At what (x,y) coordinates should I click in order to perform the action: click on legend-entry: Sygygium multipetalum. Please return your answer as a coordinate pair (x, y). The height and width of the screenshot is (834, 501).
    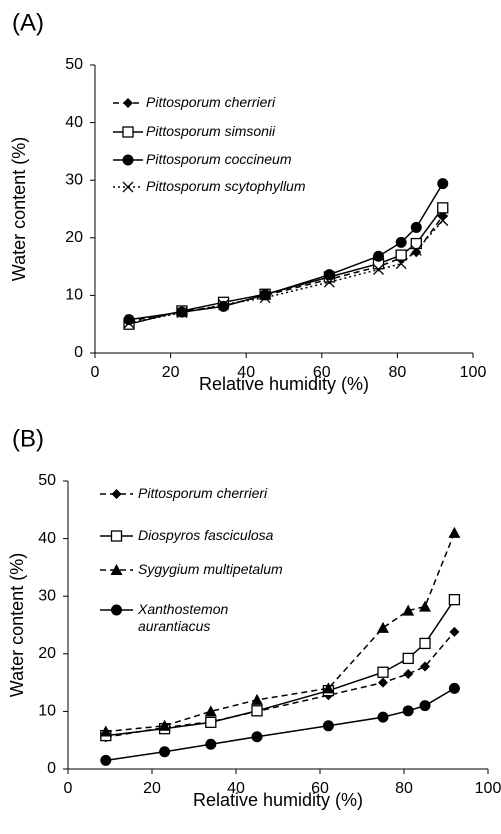
    Looking at the image, I should click on (210, 569).